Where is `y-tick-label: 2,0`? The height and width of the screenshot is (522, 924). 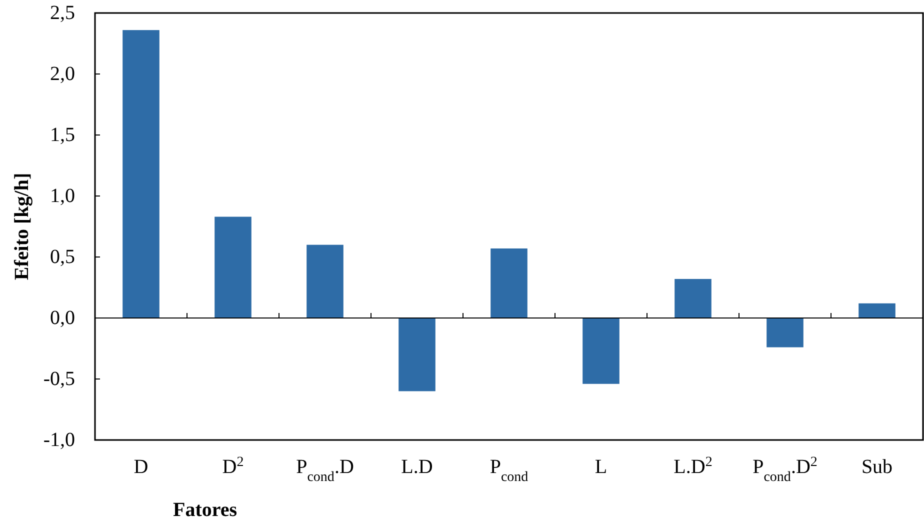 y-tick-label: 2,0 is located at coordinates (62, 74).